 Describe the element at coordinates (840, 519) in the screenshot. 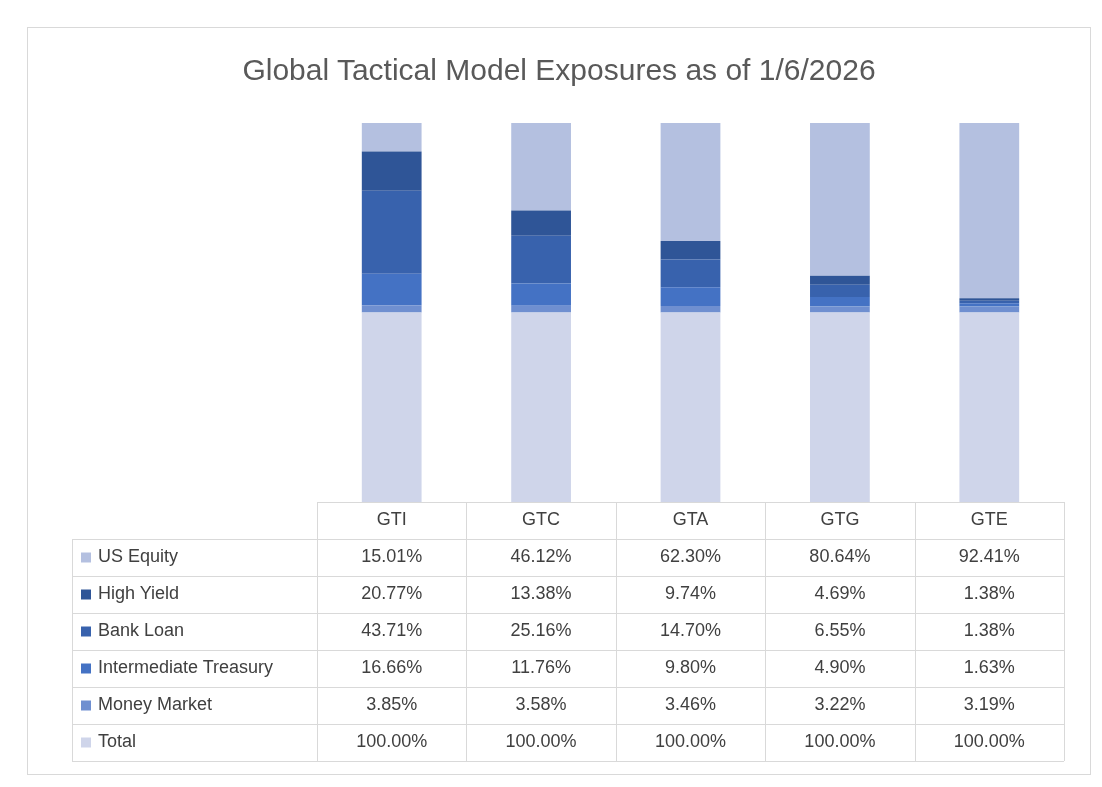

I see `x-tick-label: GTG` at that location.